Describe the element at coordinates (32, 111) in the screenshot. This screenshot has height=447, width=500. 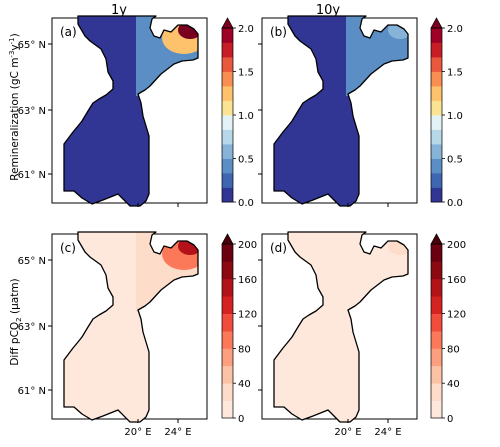
I see `lat-tick-label: 63° N` at that location.